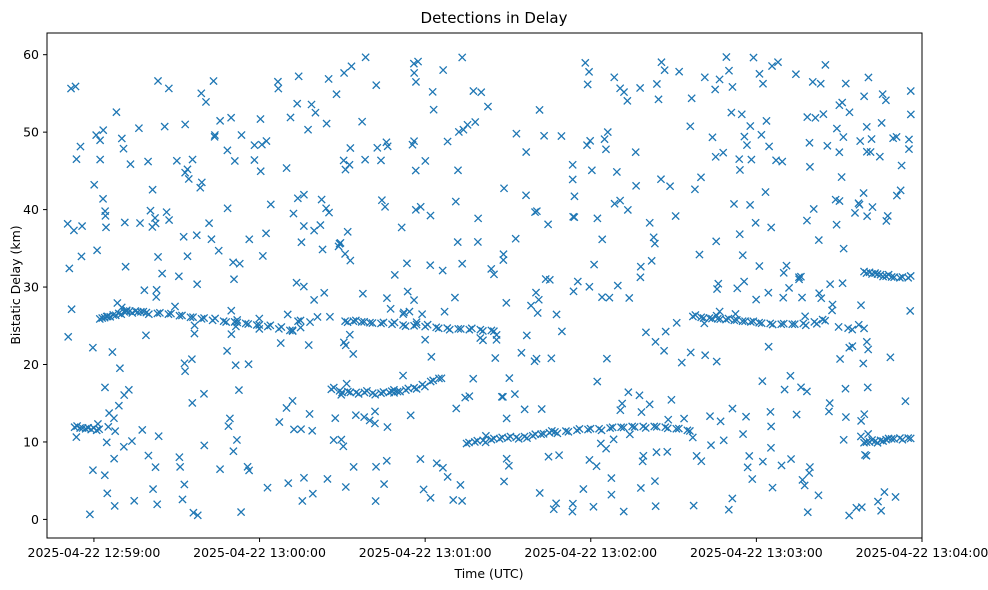 Image resolution: width=988 pixels, height=590 pixels. I want to click on y-tick-label: 50, so click(31, 132).